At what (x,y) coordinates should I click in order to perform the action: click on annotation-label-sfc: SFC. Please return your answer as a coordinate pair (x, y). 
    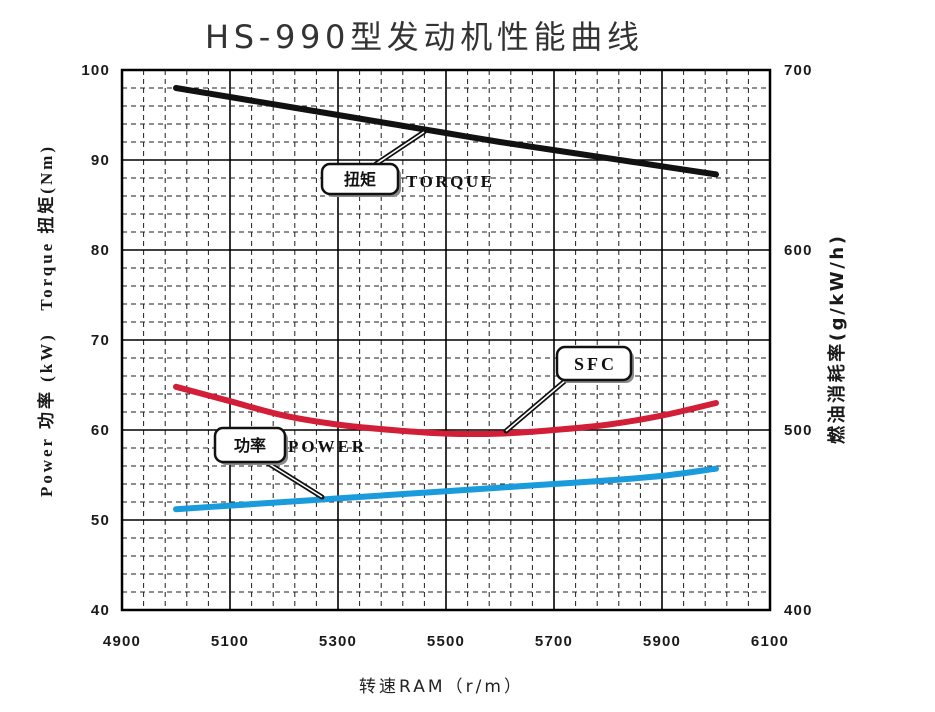
    Looking at the image, I should click on (594, 364).